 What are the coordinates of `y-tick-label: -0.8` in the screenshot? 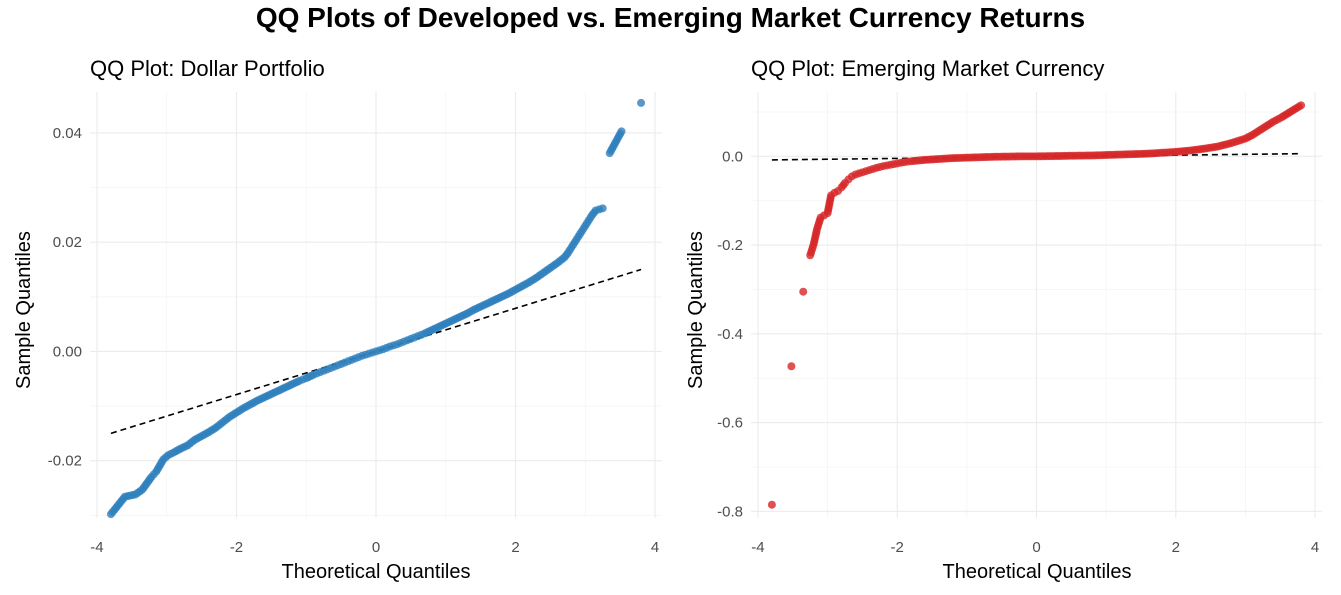 It's located at (730, 511).